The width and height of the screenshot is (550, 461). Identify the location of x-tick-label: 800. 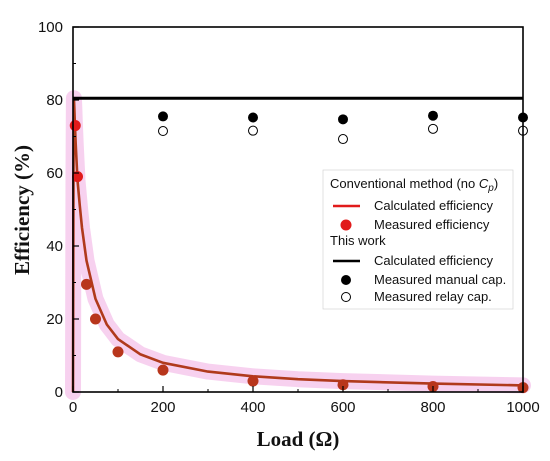
(432, 407).